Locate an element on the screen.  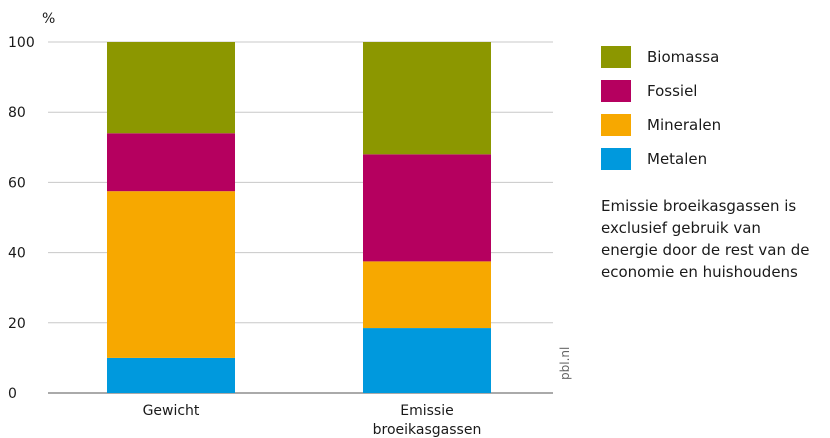
y-tick-label: 0 is located at coordinates (12, 394).